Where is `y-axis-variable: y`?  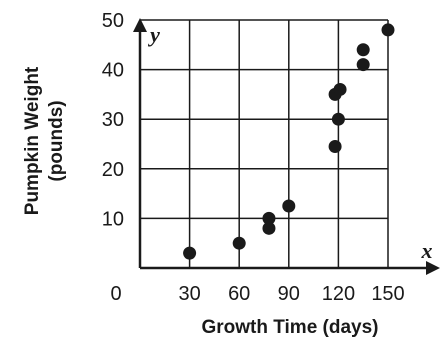
y-axis-variable: y is located at coordinates (153, 34).